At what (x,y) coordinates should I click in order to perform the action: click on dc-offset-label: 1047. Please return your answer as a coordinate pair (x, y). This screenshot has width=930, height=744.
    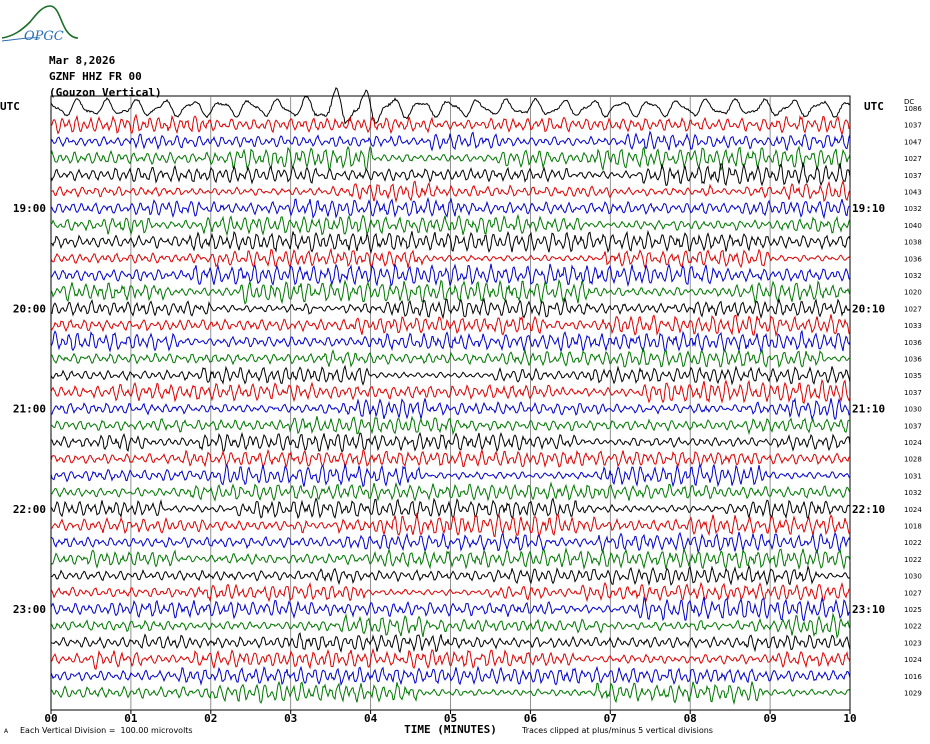
    Looking at the image, I should click on (913, 142).